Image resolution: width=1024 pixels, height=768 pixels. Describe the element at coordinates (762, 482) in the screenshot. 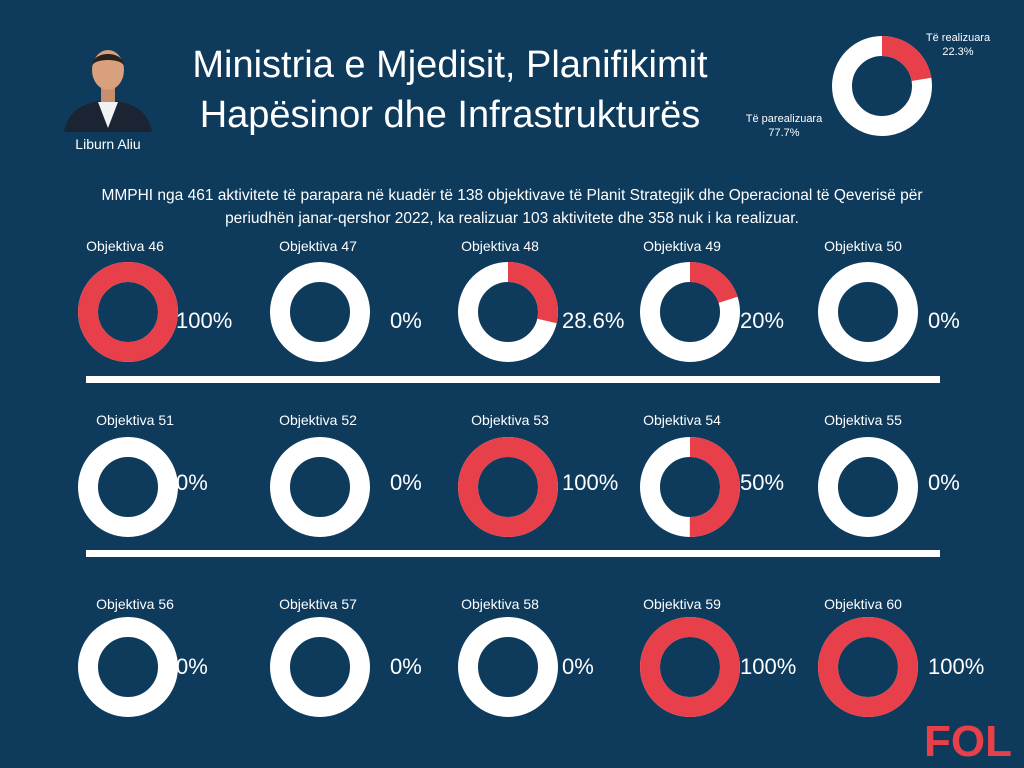

I see `objective-percentage: 50%` at that location.